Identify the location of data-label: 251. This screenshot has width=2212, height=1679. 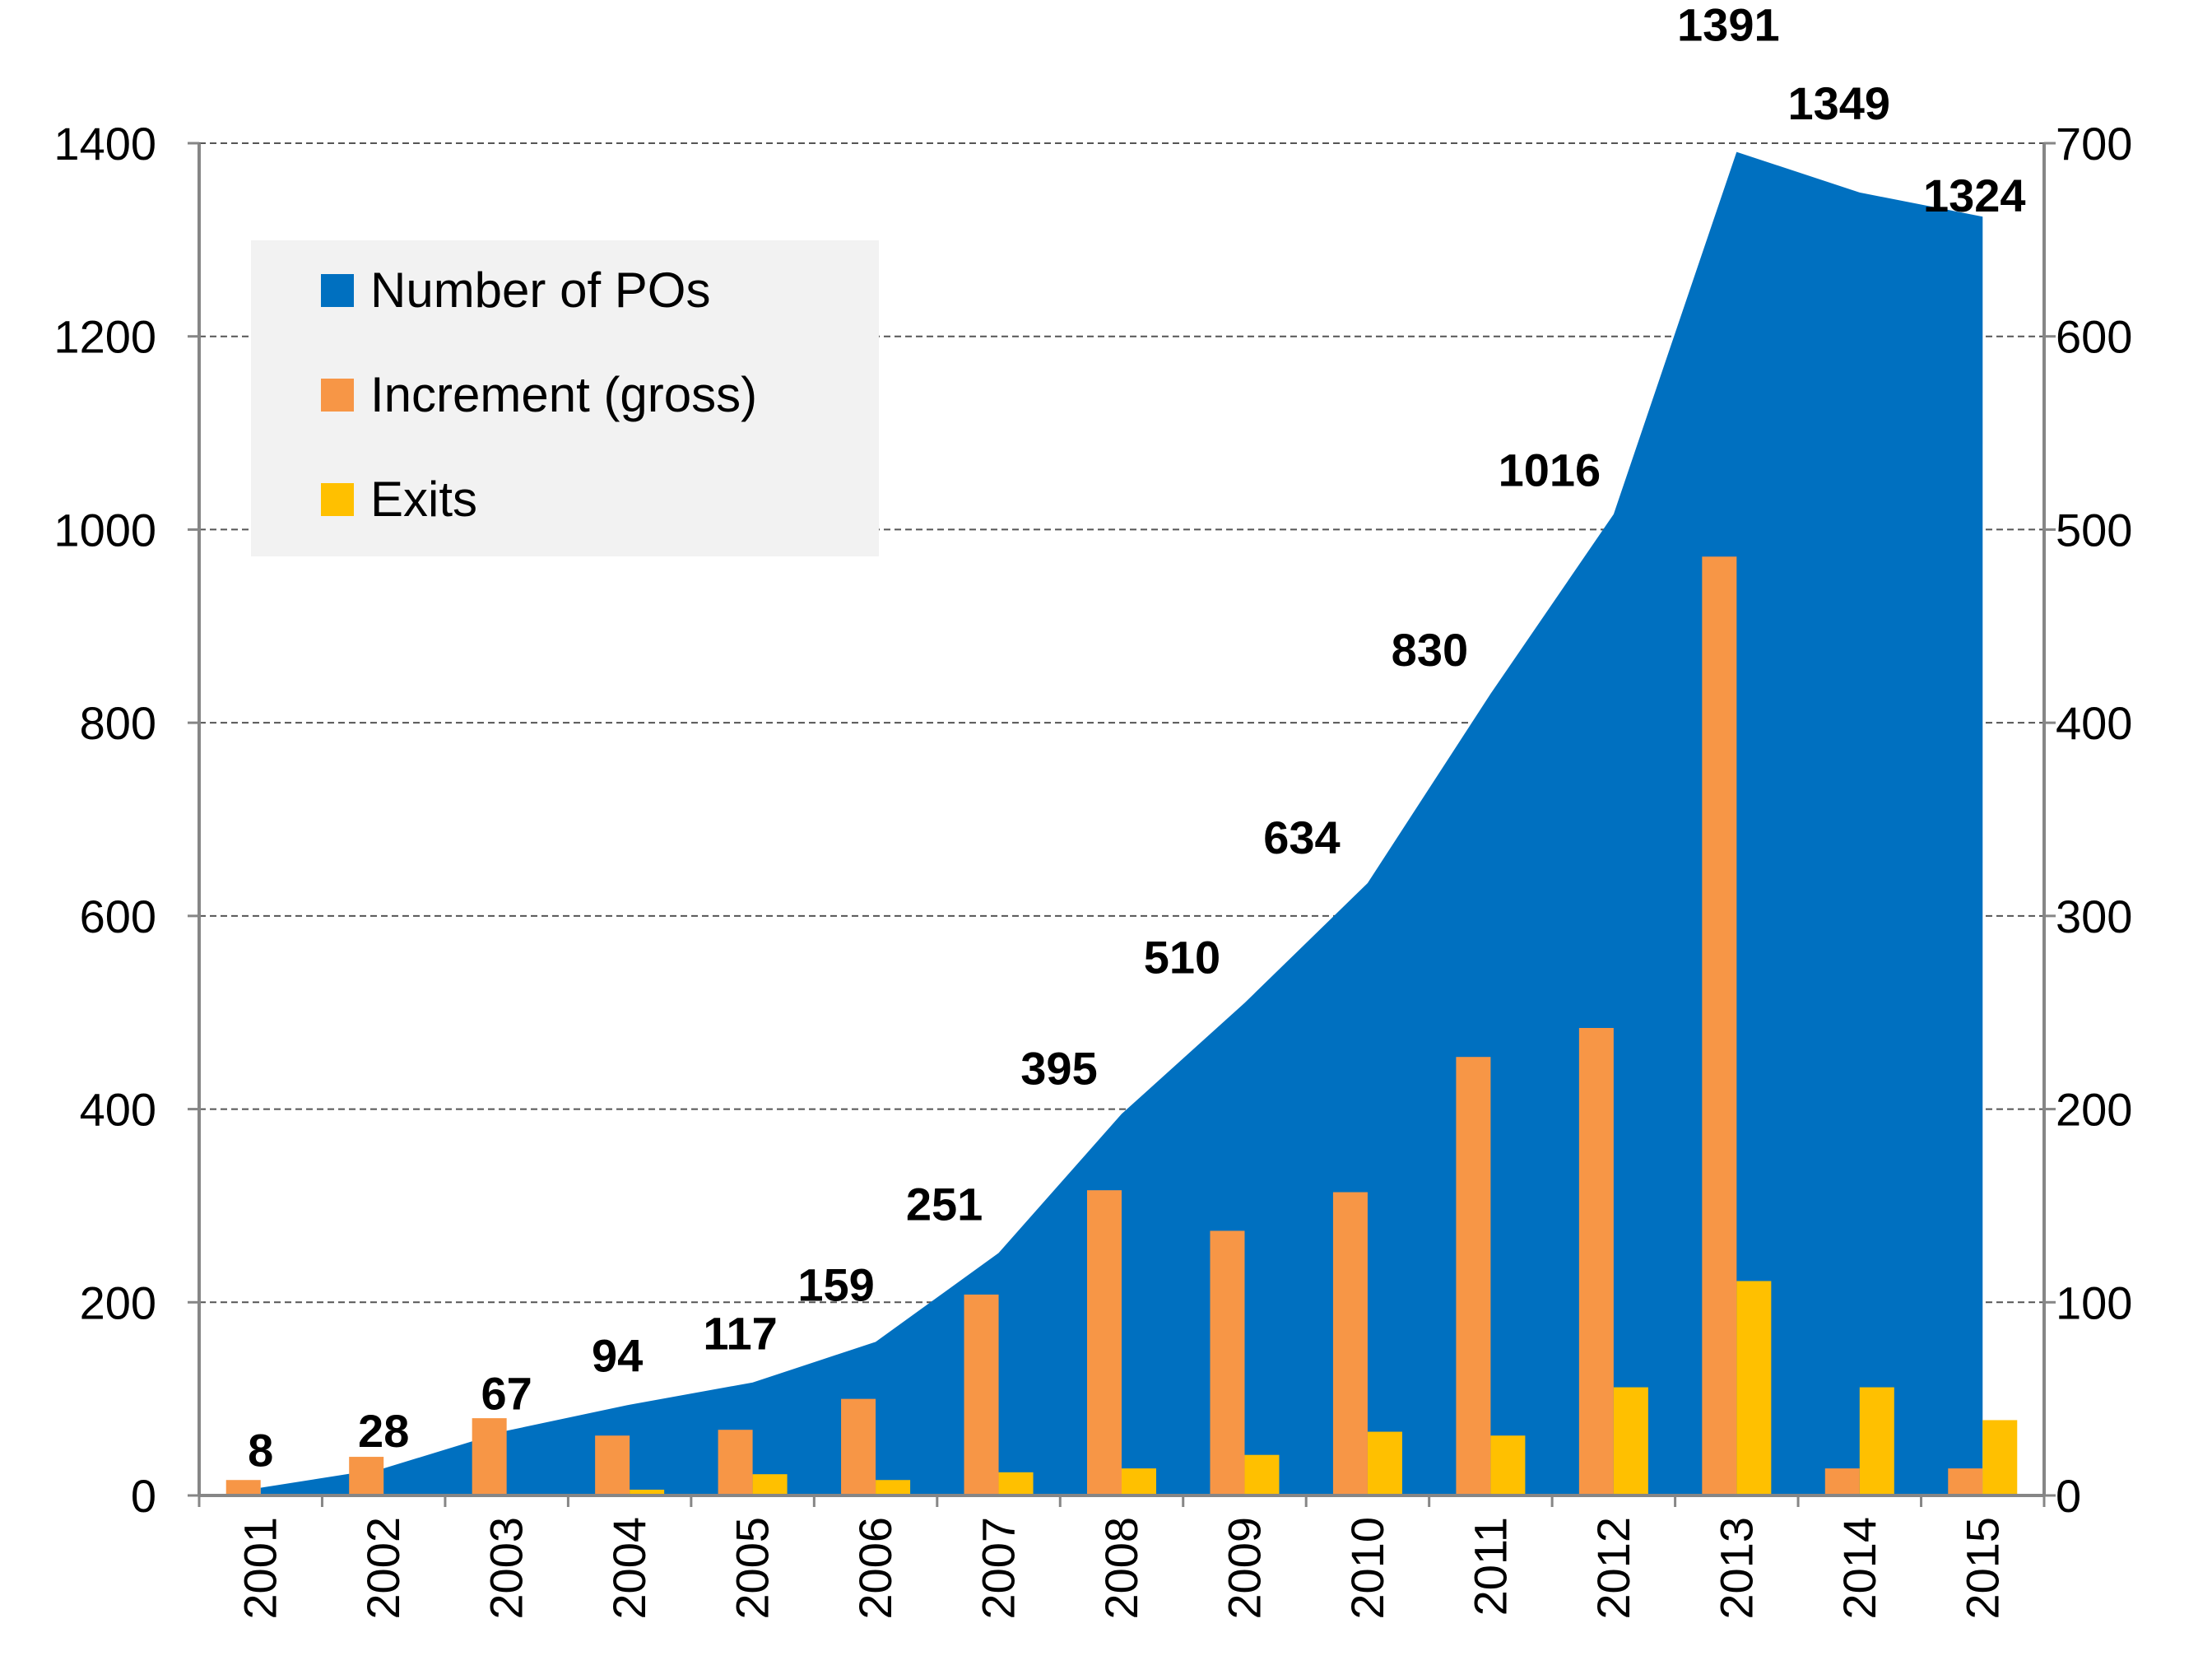
(944, 1204).